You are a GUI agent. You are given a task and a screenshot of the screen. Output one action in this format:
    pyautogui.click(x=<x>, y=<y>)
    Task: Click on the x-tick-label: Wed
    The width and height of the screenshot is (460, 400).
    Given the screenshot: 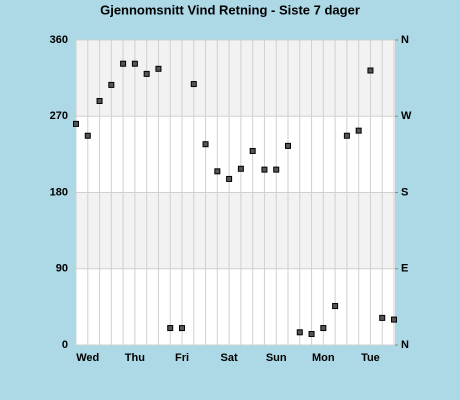 What is the action you would take?
    pyautogui.click(x=87, y=358)
    